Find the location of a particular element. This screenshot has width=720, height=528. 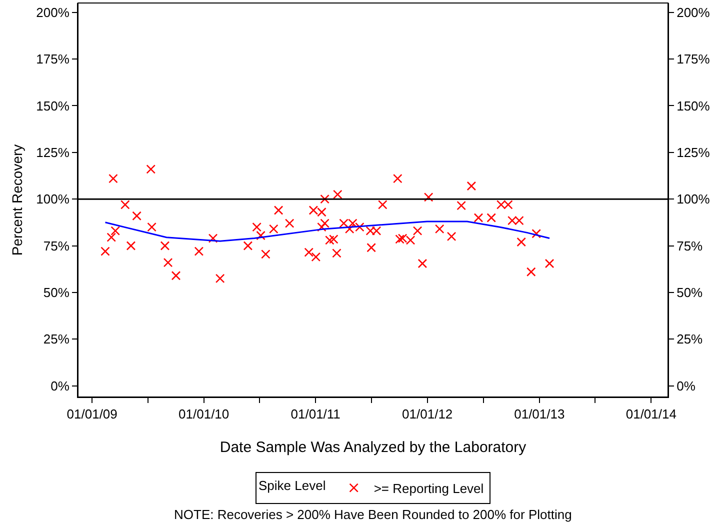

y-axis-title: Percent Recovery is located at coordinates (16, 200).